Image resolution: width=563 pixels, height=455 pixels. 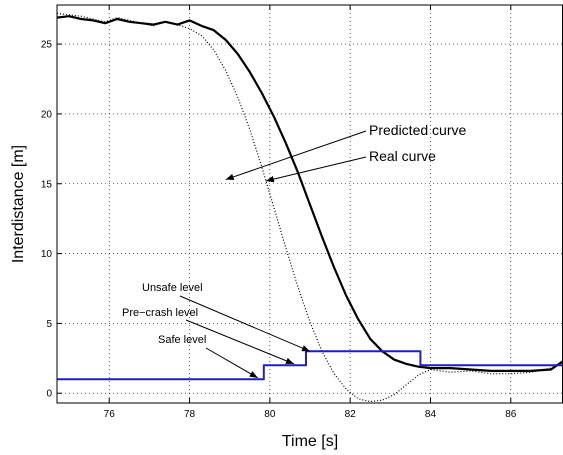 I want to click on y-tick-label: 10, so click(x=47, y=254).